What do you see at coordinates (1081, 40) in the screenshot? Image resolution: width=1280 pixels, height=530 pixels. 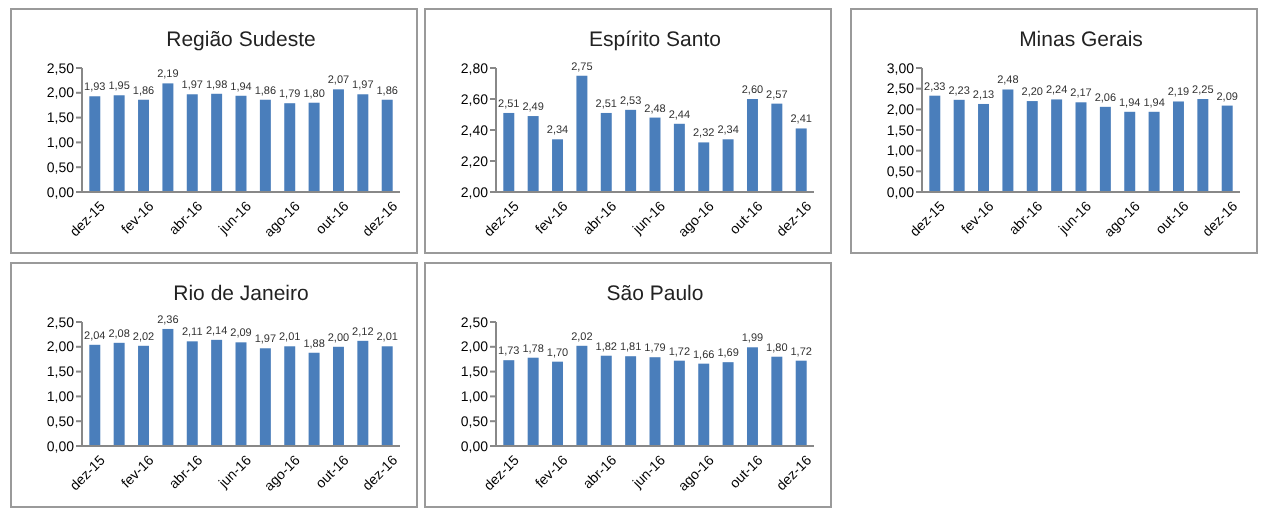 I see `chart-title: Minas Gerais` at bounding box center [1081, 40].